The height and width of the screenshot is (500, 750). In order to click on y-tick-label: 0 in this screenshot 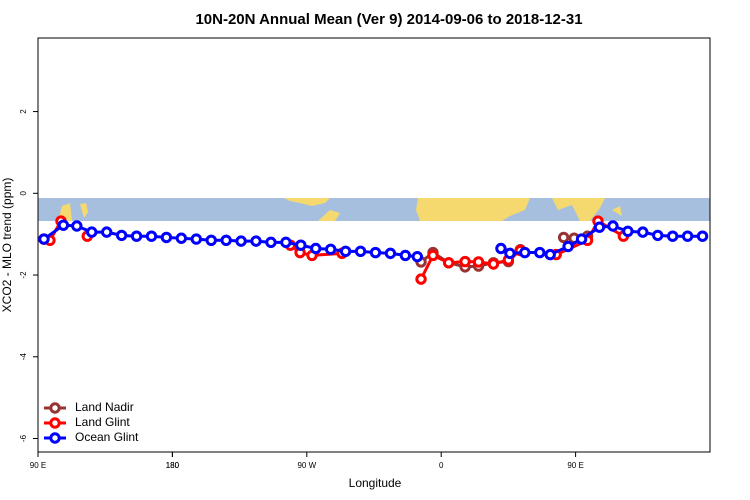, I will do `click(23, 193)`.